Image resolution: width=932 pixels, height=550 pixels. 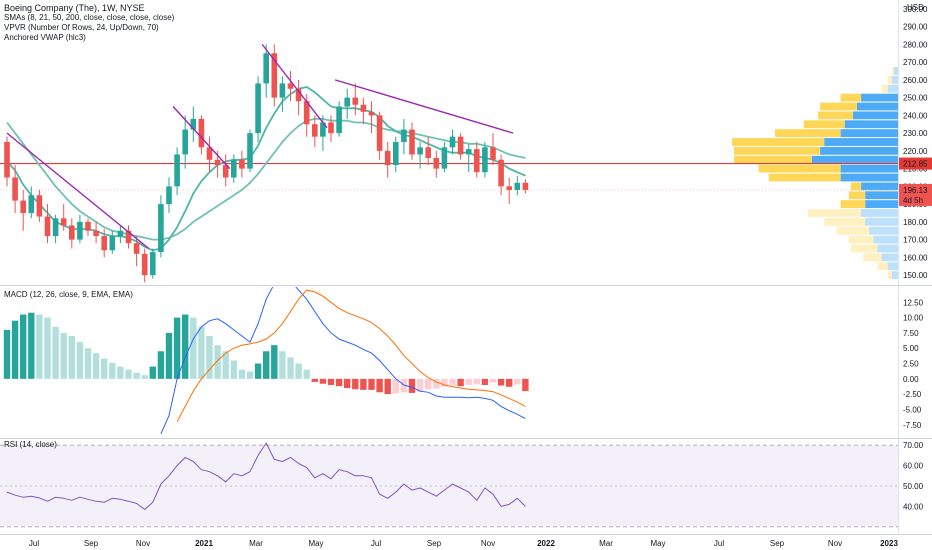 I want to click on price-tick-label: 300.00, so click(x=915, y=9).